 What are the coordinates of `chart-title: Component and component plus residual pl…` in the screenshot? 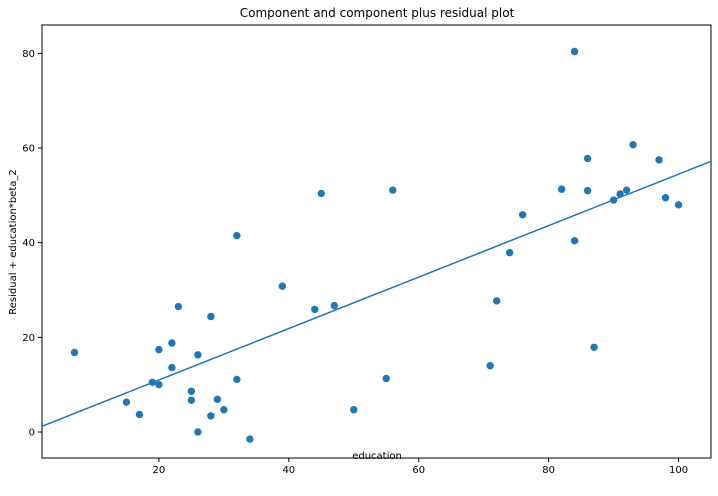 It's located at (377, 13).